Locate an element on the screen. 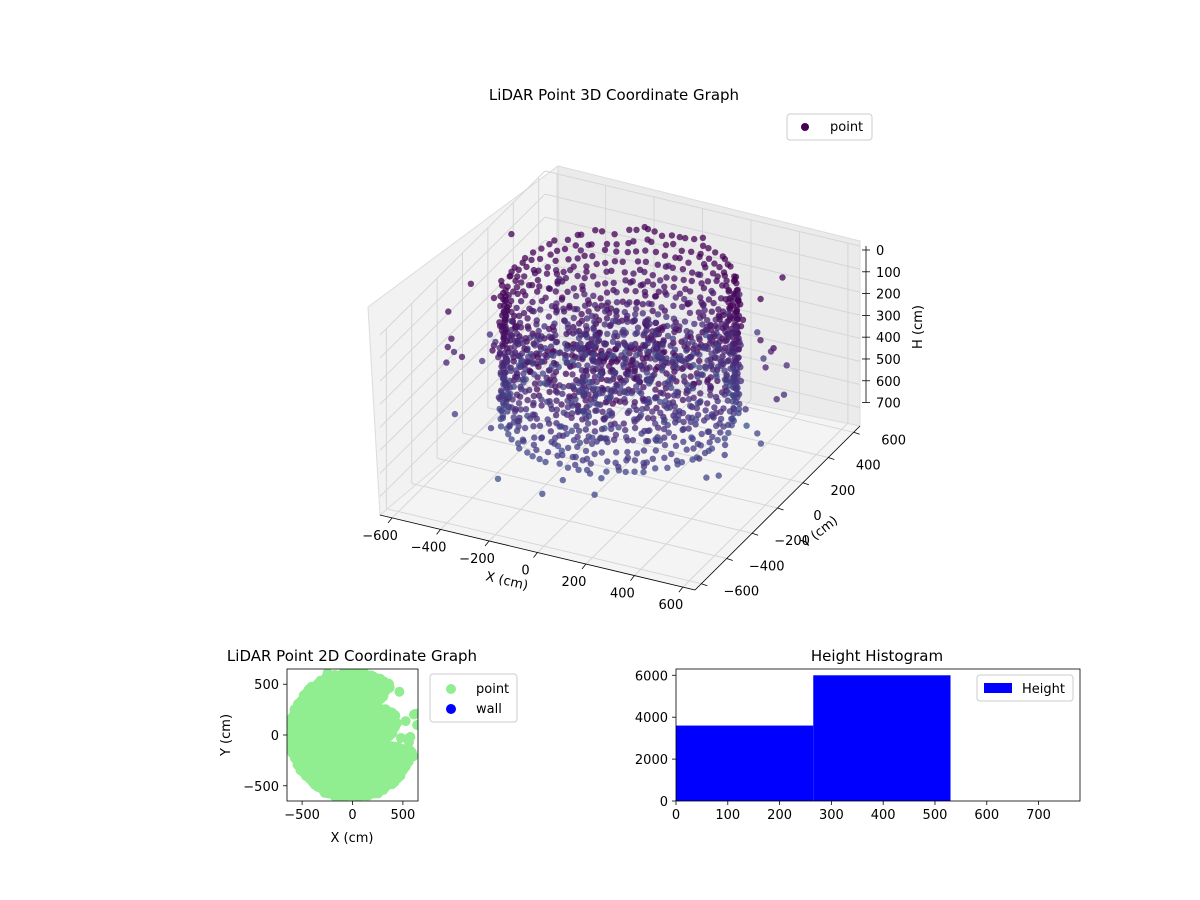  hist-x-tick-label-4: 400 is located at coordinates (883, 815).